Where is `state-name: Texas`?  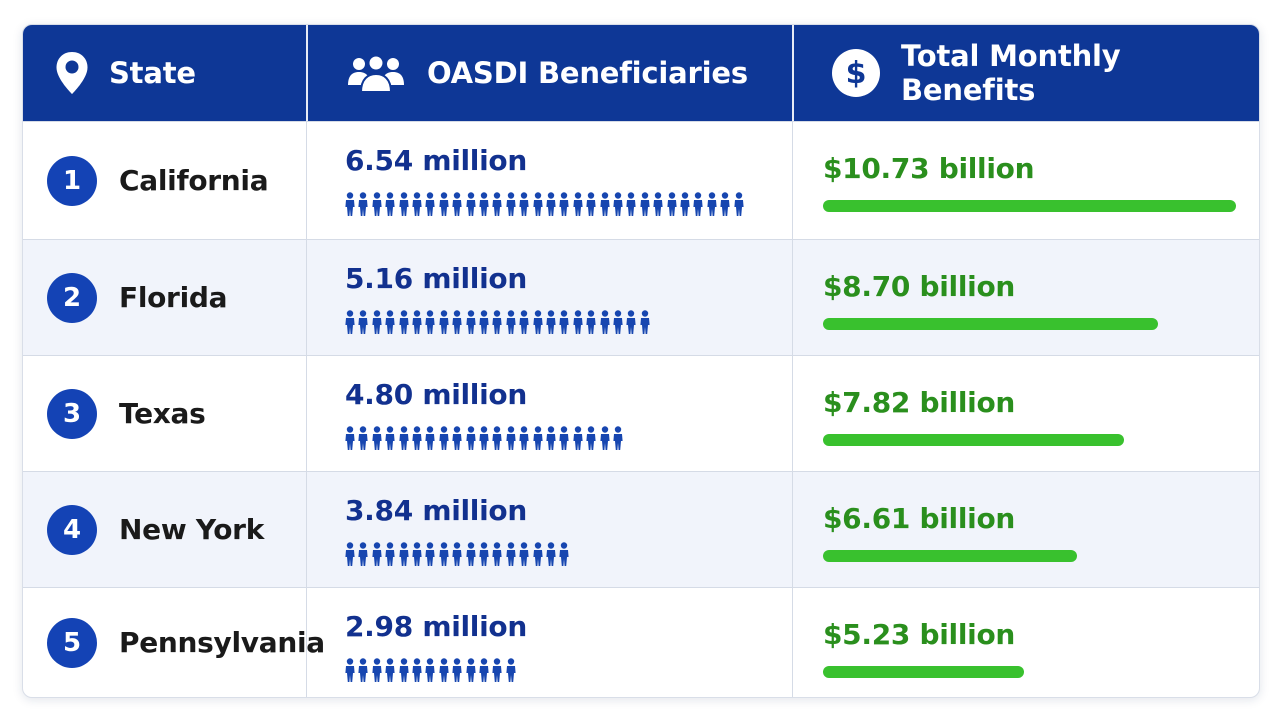 state-name: Texas is located at coordinates (162, 413).